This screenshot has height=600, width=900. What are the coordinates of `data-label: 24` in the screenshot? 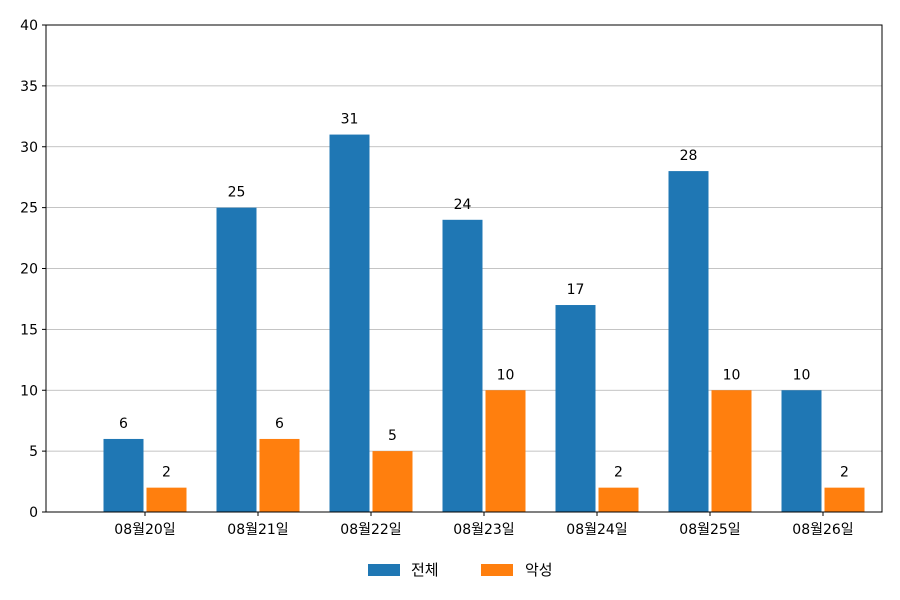 It's located at (463, 205).